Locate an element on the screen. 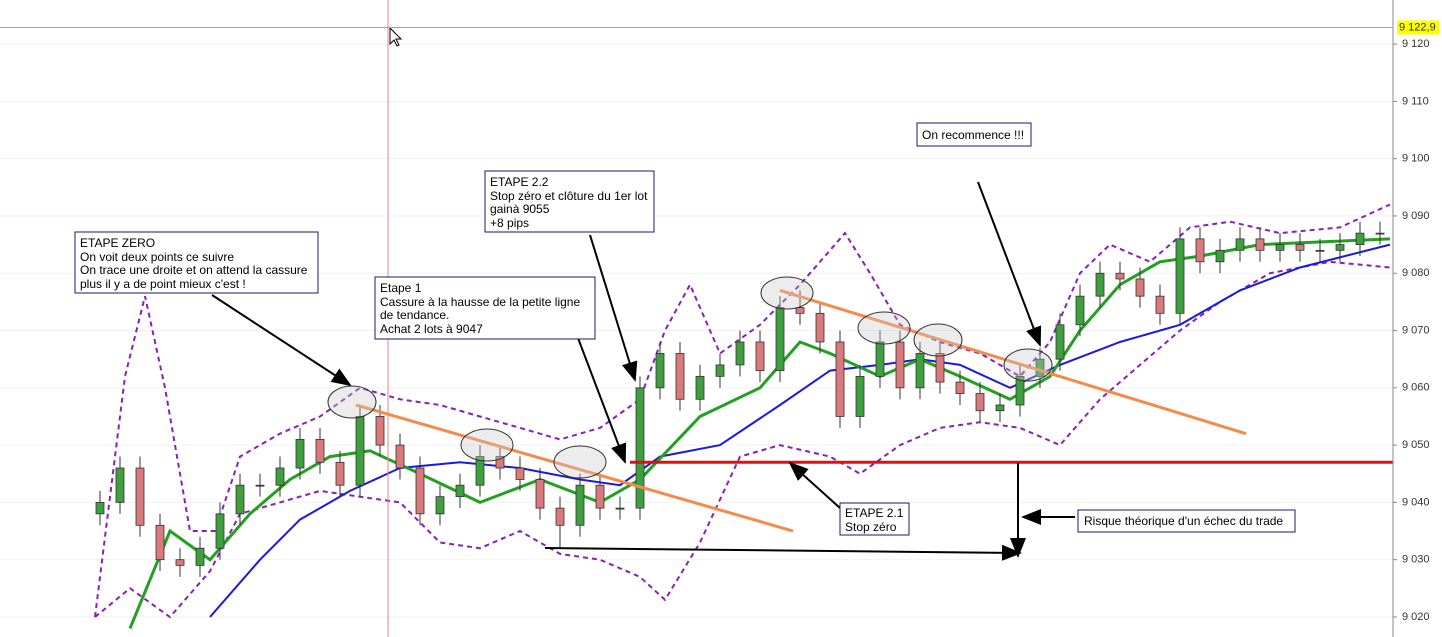 This screenshot has width=1442, height=637. mouse-cursor is located at coordinates (396, 36).